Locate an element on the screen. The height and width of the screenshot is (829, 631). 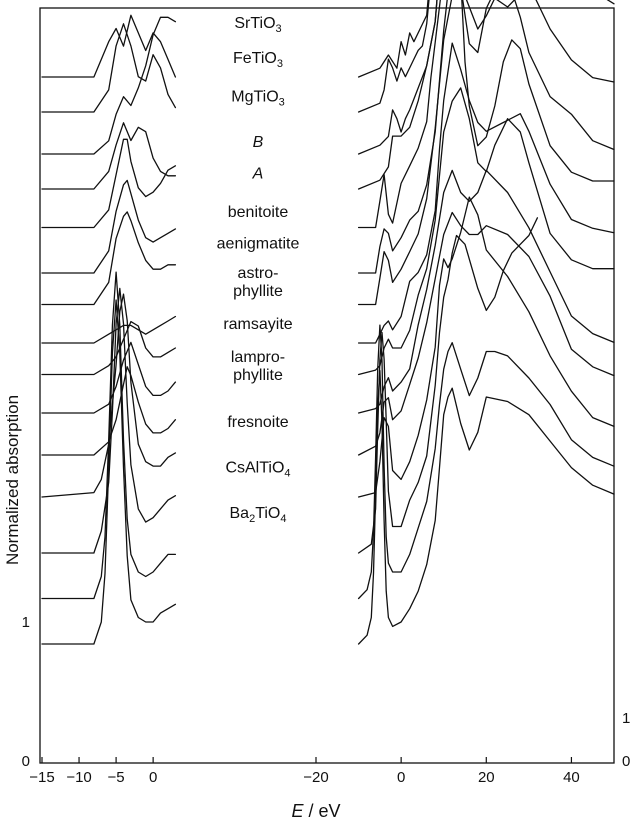
curve-preedge-lamprophyllite is located at coordinates (109, 395).